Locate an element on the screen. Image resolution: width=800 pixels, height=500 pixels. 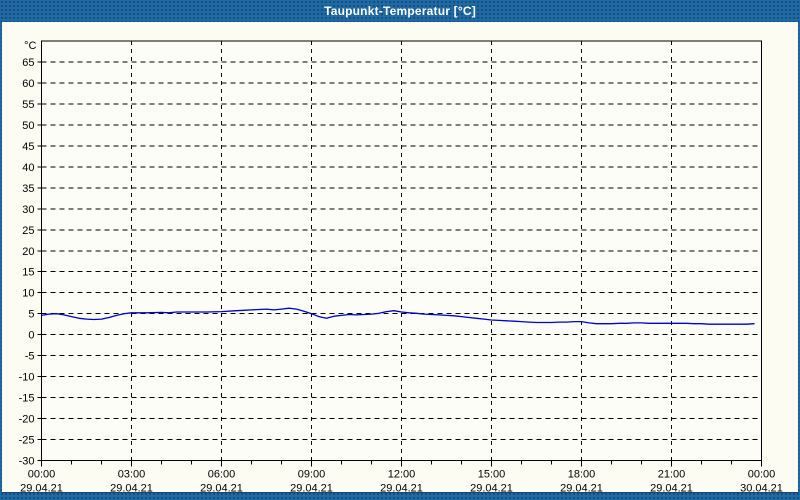
y-tick-label: -25 is located at coordinates (27, 441).